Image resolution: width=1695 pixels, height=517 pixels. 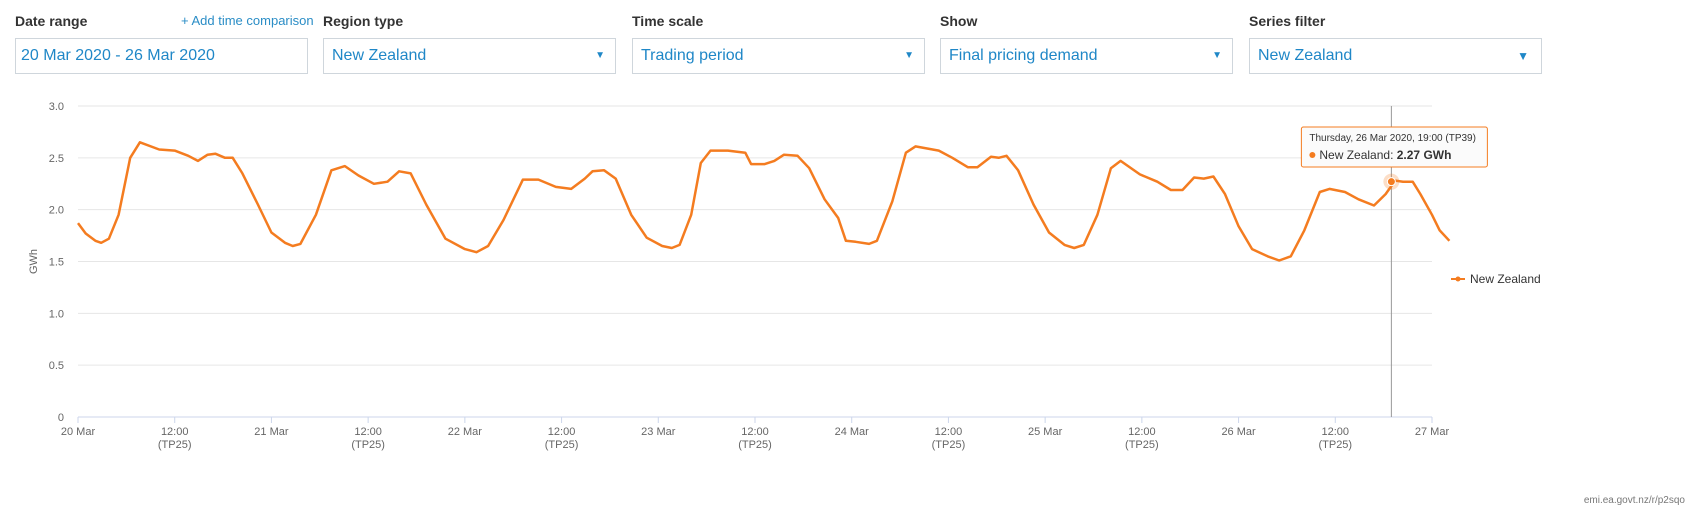 I want to click on y-tick-label: 0.5, so click(x=56, y=366).